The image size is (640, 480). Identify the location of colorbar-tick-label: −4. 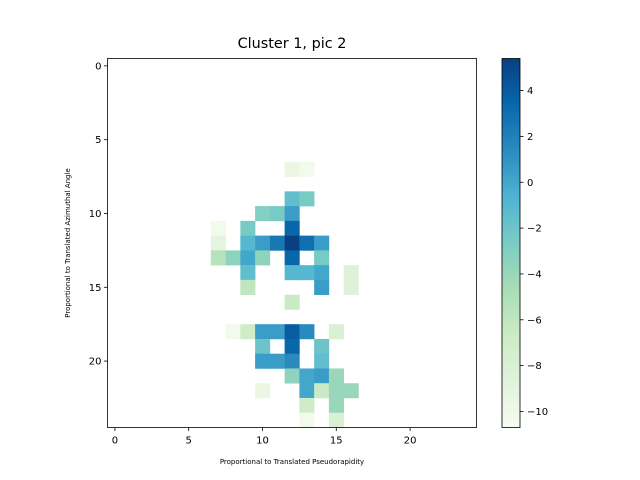
(534, 274).